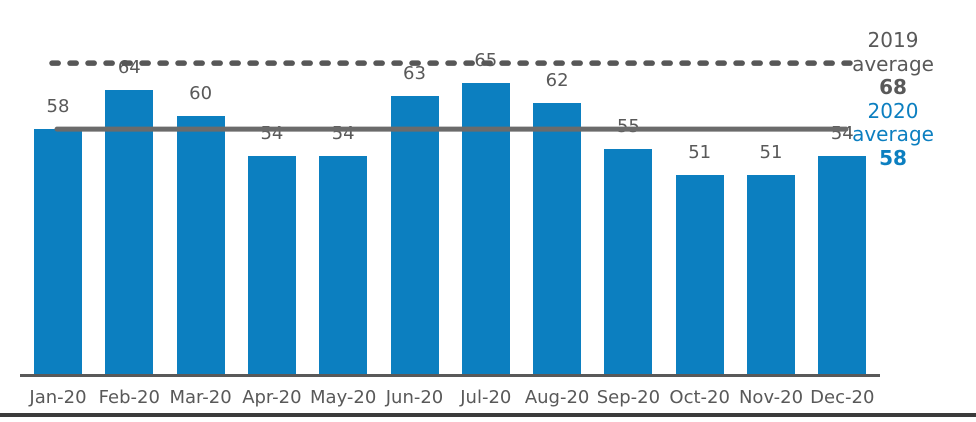 The image size is (976, 422). Describe the element at coordinates (699, 397) in the screenshot. I see `x-axis-label-oct-20: Oct-20` at that location.